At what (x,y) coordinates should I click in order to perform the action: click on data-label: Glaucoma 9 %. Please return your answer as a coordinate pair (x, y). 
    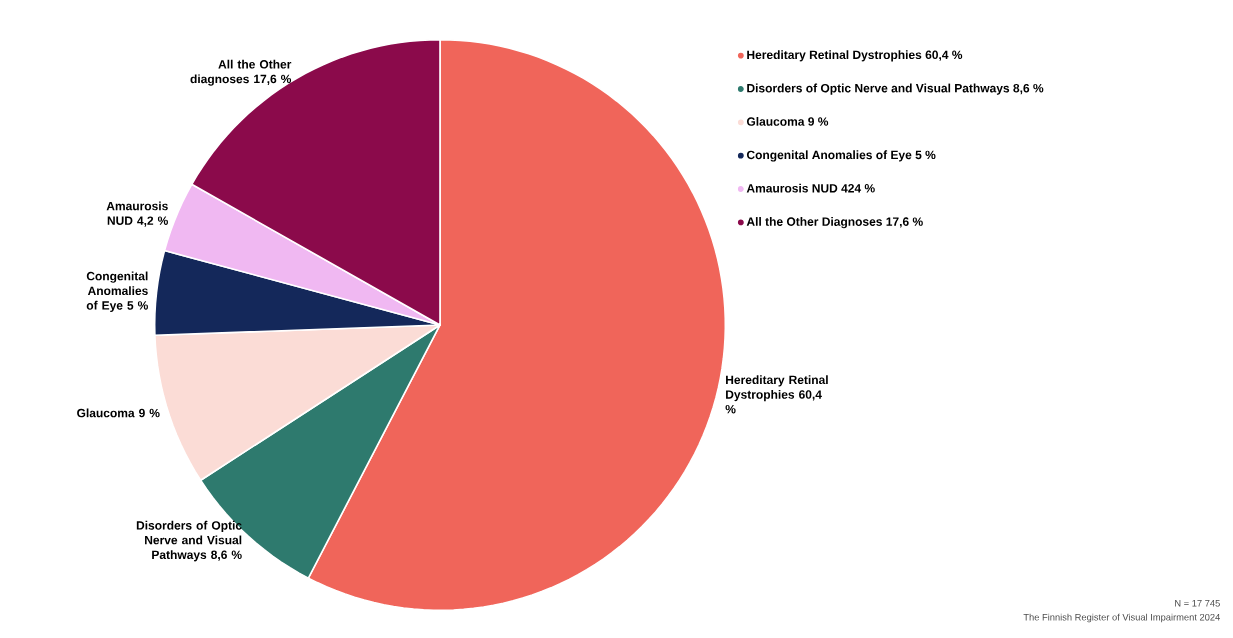
    Looking at the image, I should click on (118, 413).